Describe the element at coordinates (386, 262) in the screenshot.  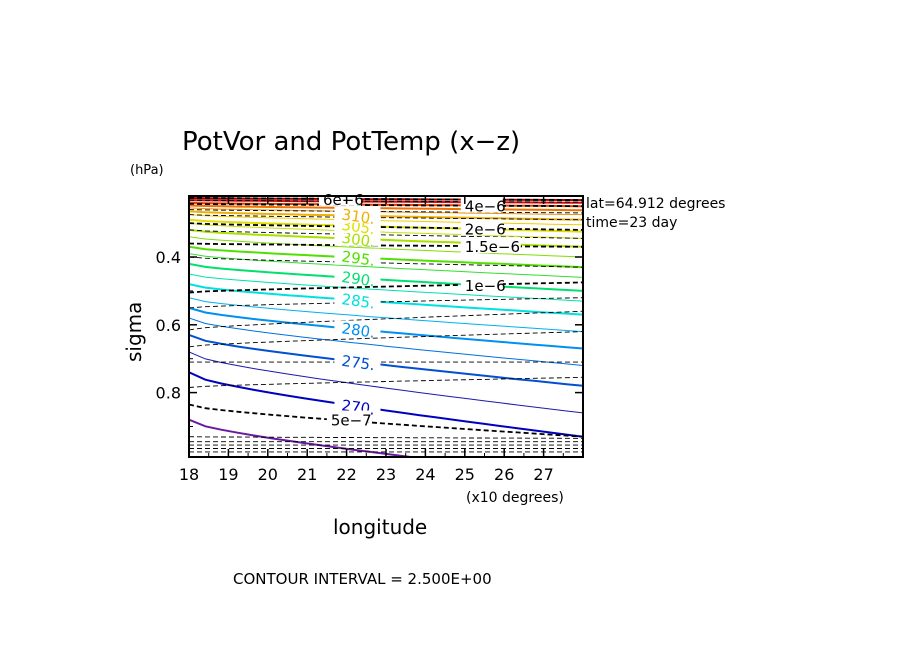
I see `potvor-contour-1.25e-6` at that location.